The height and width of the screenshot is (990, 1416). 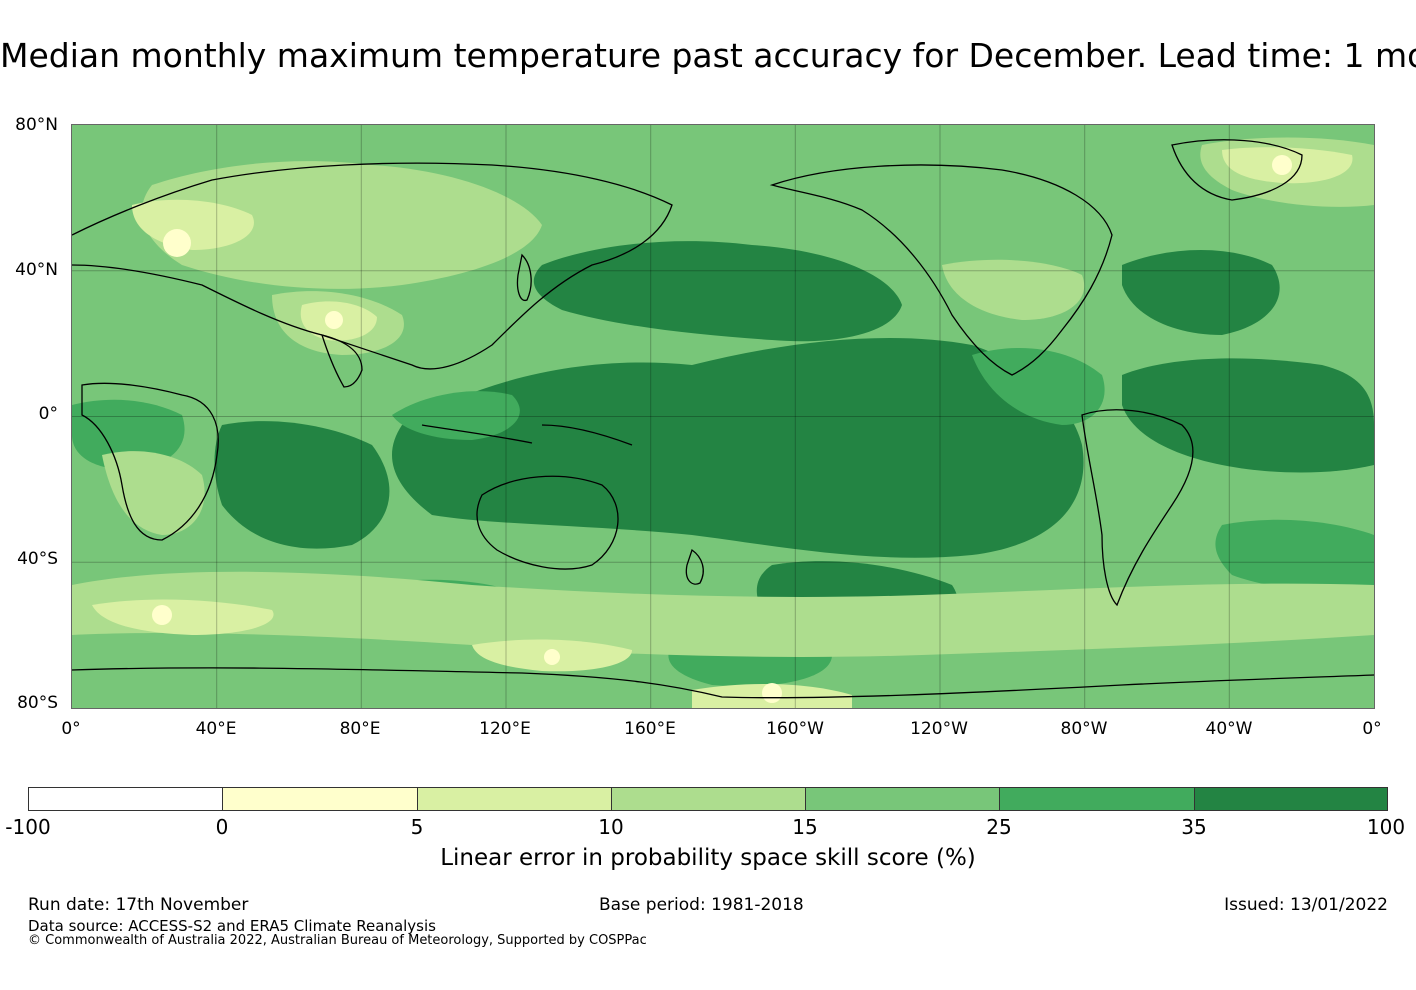 I want to click on lon-label-80e: 80°E, so click(x=360, y=729).